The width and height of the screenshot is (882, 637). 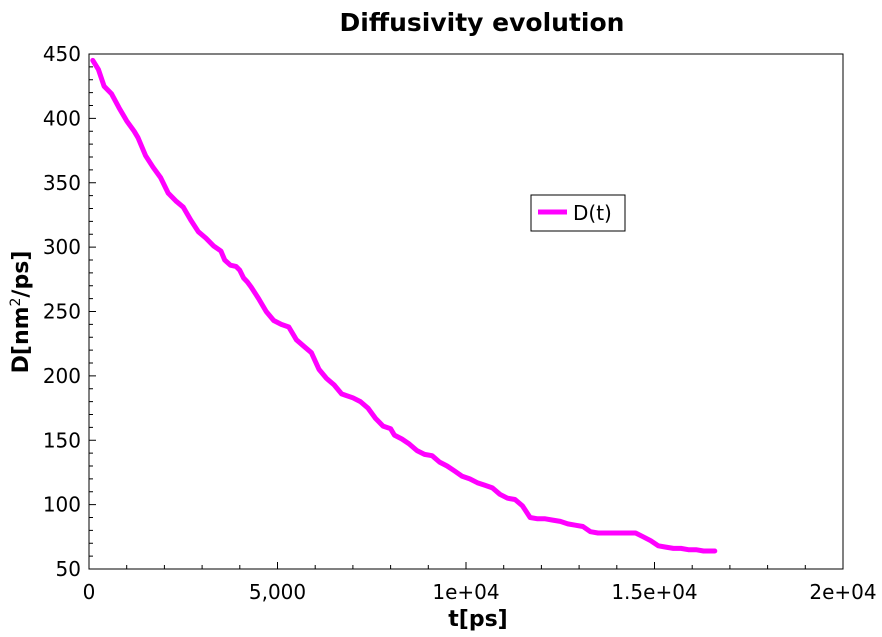 I want to click on x-axis-label: t[ps], so click(x=477, y=619).